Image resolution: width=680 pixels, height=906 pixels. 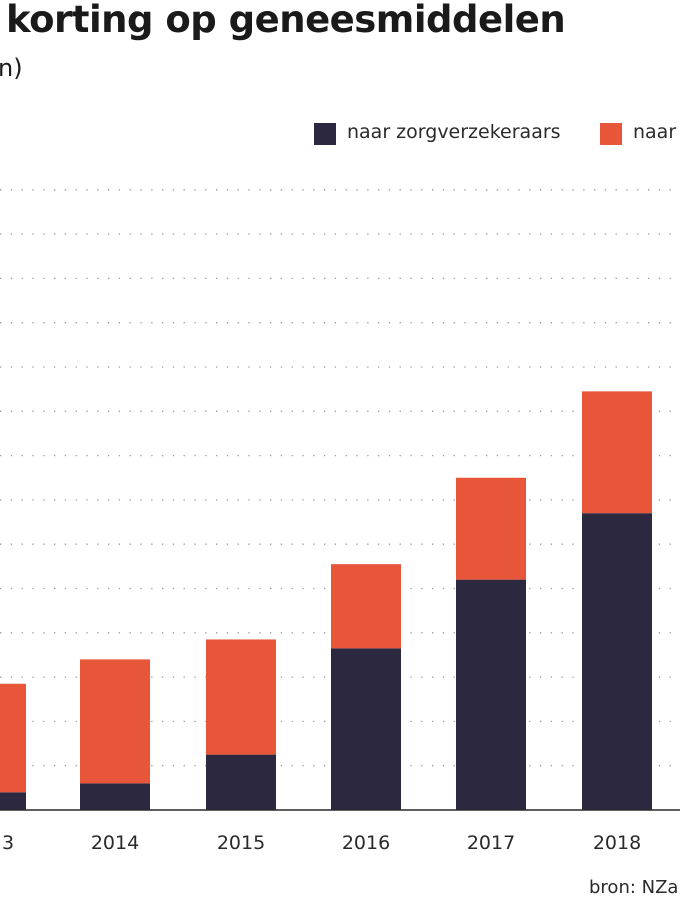 What do you see at coordinates (241, 843) in the screenshot?
I see `x-tick-label-2015: 2015` at bounding box center [241, 843].